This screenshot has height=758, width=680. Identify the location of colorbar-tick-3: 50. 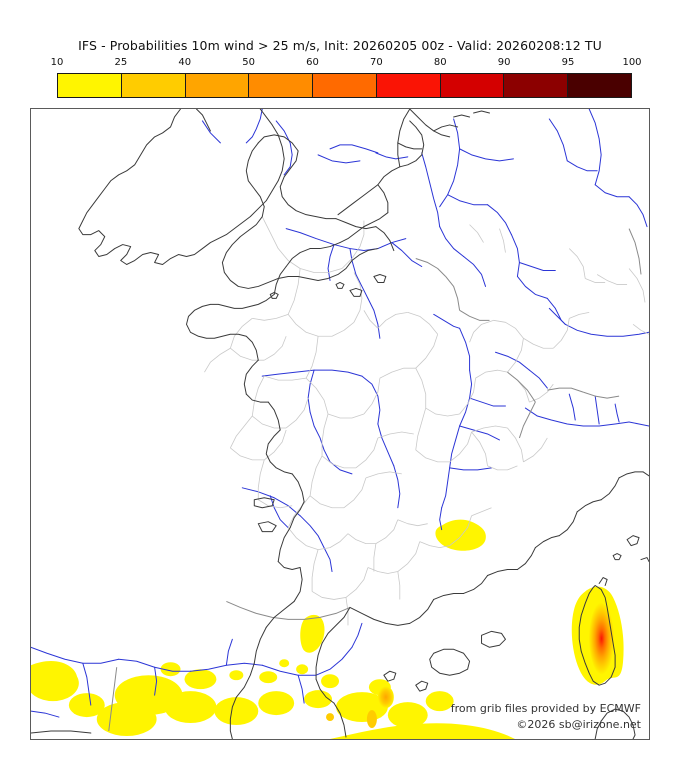
(249, 62).